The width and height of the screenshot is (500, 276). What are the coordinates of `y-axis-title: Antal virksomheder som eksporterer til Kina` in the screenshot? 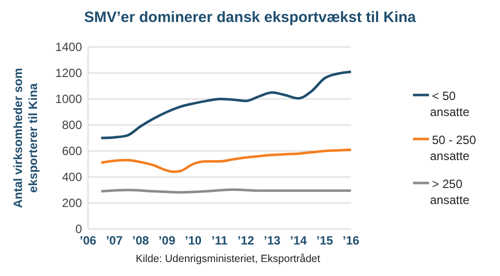 It's located at (25, 138).